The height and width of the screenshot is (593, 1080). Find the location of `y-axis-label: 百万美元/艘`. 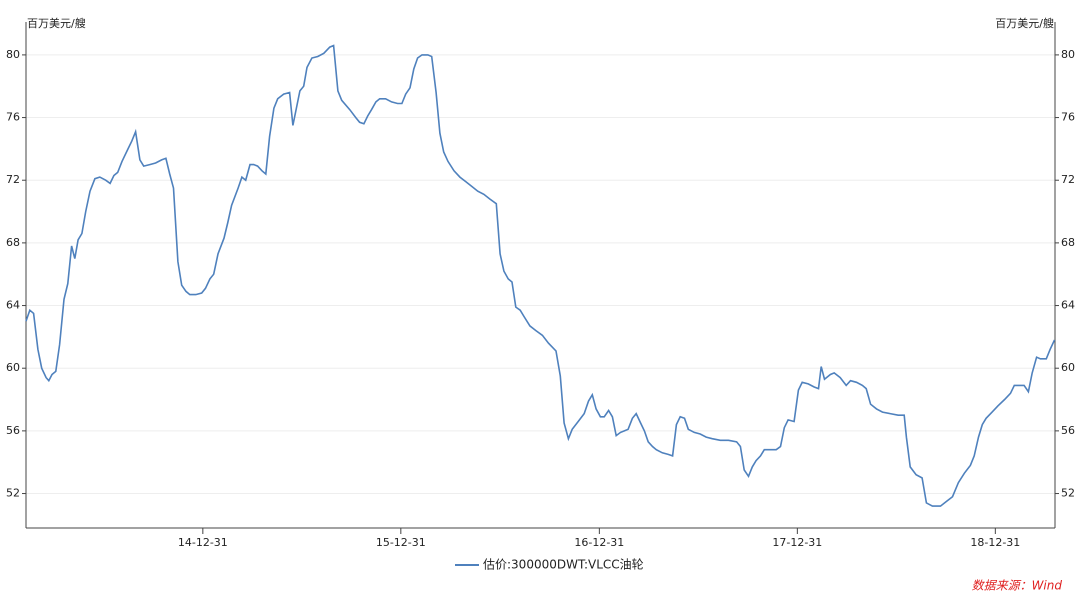

y-axis-label: 百万美元/艘 is located at coordinates (56, 23).